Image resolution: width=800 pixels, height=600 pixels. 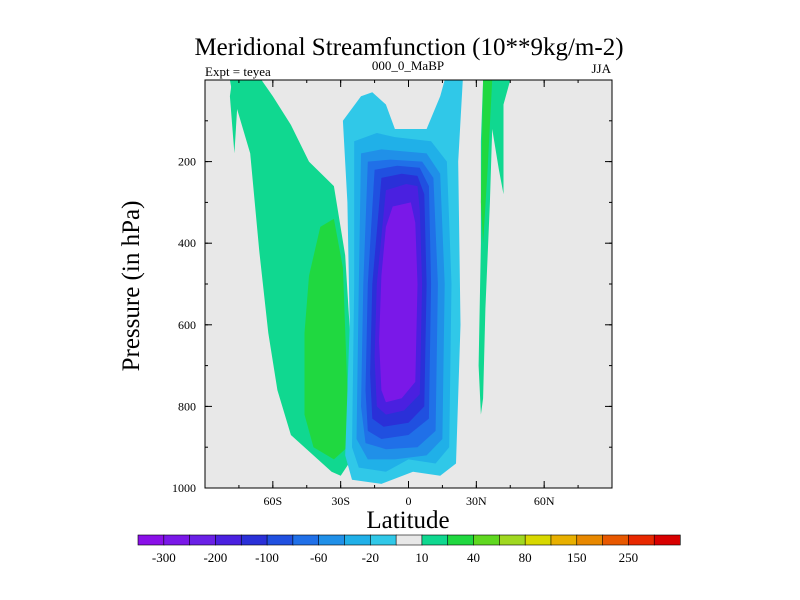 What do you see at coordinates (184, 488) in the screenshot?
I see `y-tick-label: 1000` at bounding box center [184, 488].